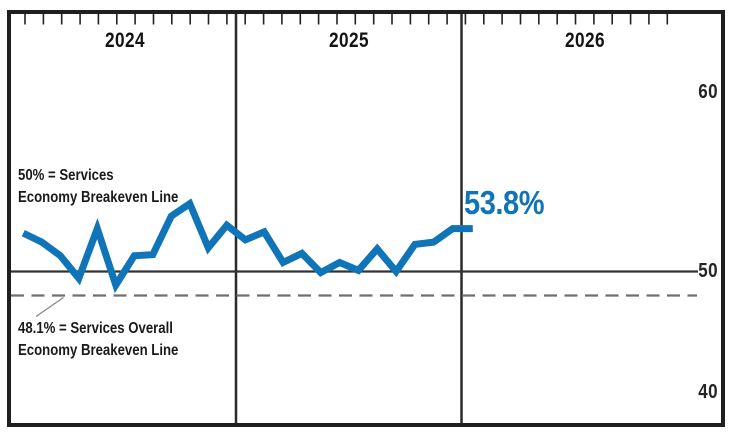 This screenshot has width=732, height=437. What do you see at coordinates (247, 246) in the screenshot?
I see `pmi-line` at bounding box center [247, 246].